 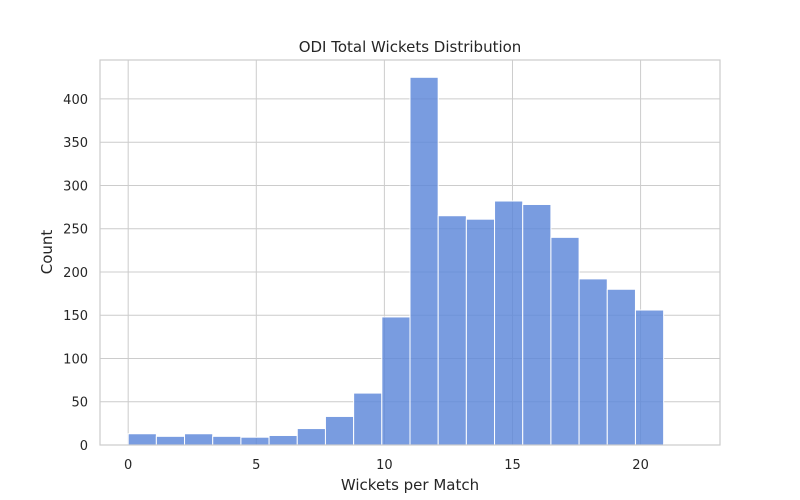 I want to click on x-tick-label: 5, so click(x=256, y=465).